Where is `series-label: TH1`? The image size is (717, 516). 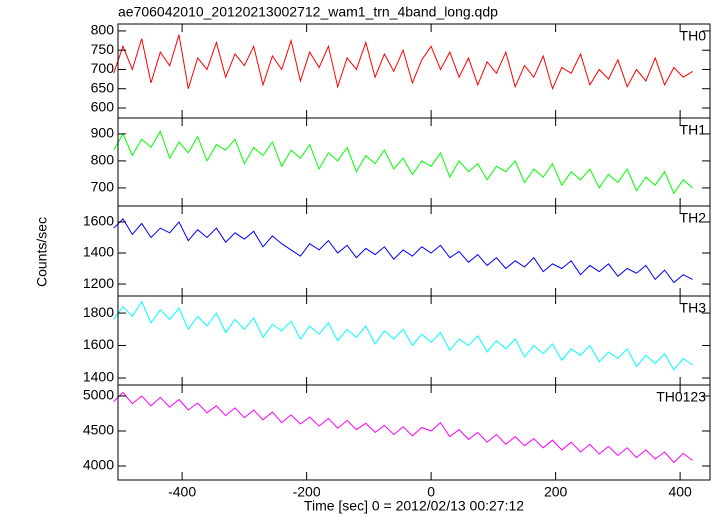
series-label: TH1 is located at coordinates (693, 130).